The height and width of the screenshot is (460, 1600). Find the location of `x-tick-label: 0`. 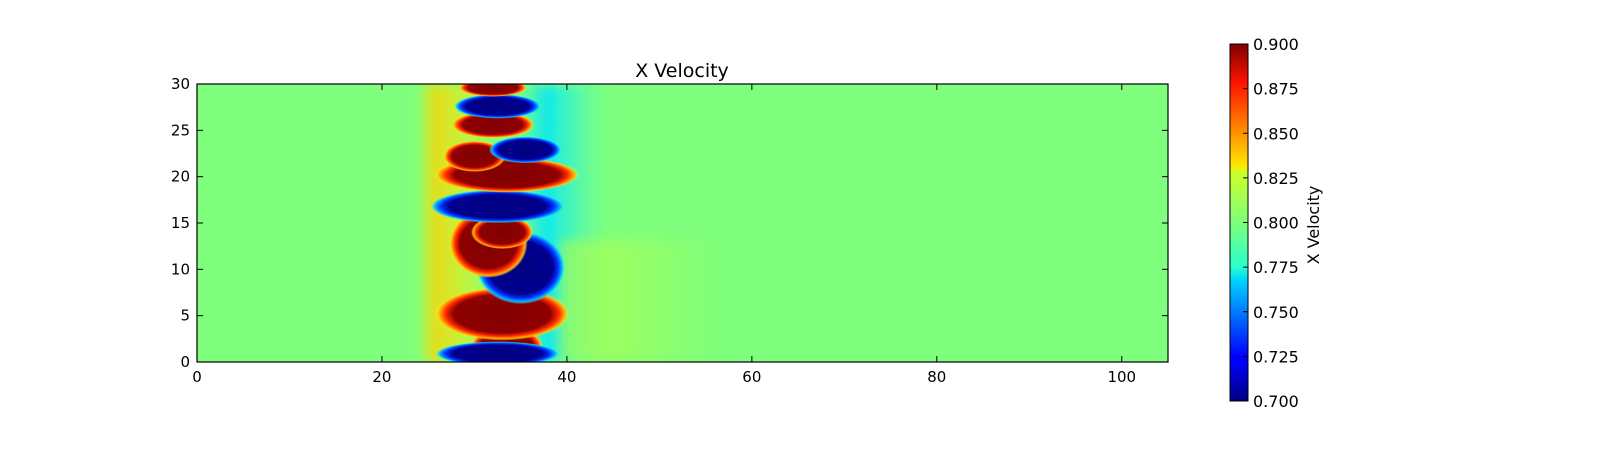

x-tick-label: 0 is located at coordinates (197, 377).